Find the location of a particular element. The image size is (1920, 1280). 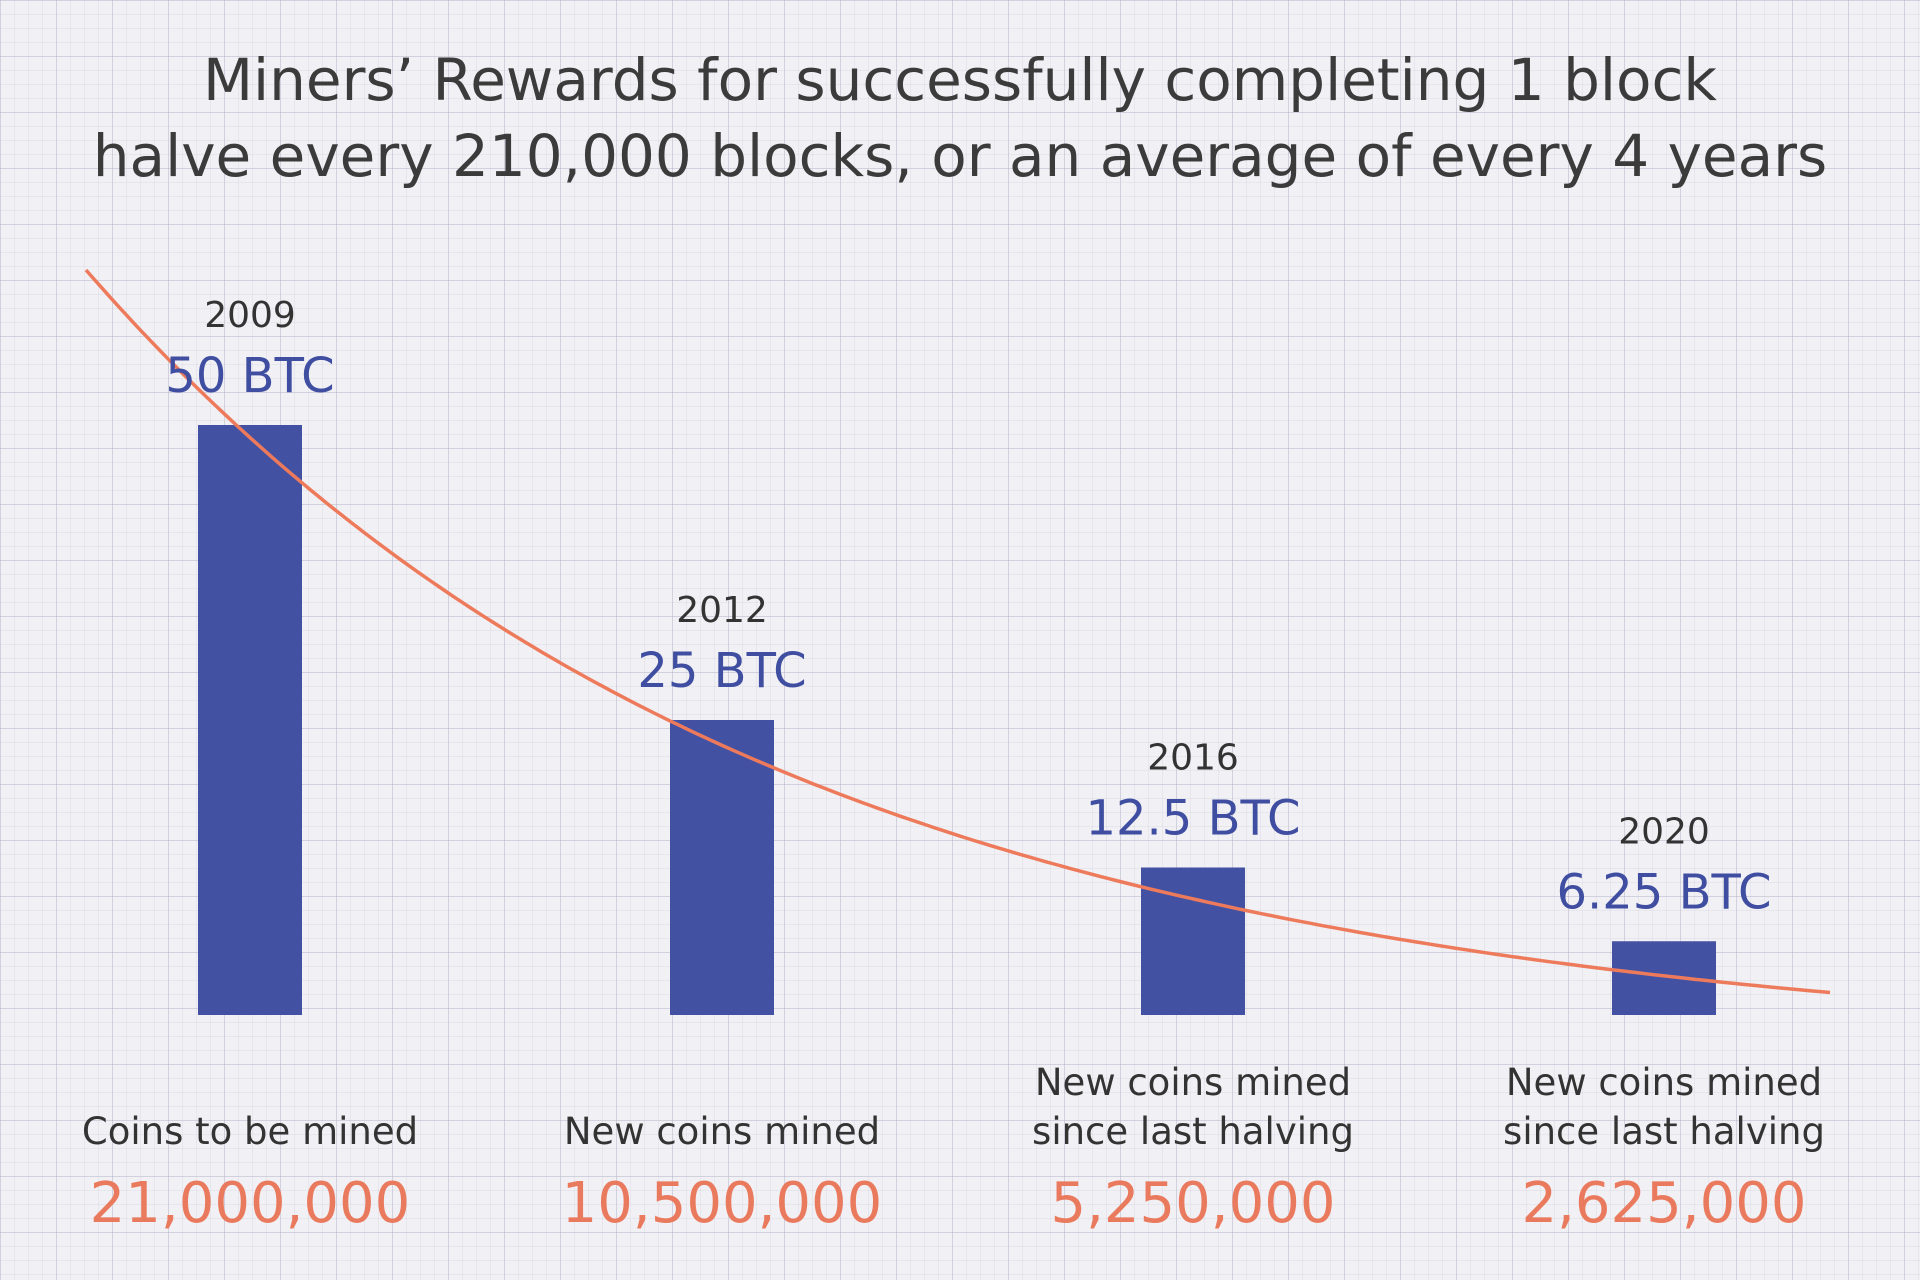

reward-label-2016: 12.5 BTC is located at coordinates (1192, 819).